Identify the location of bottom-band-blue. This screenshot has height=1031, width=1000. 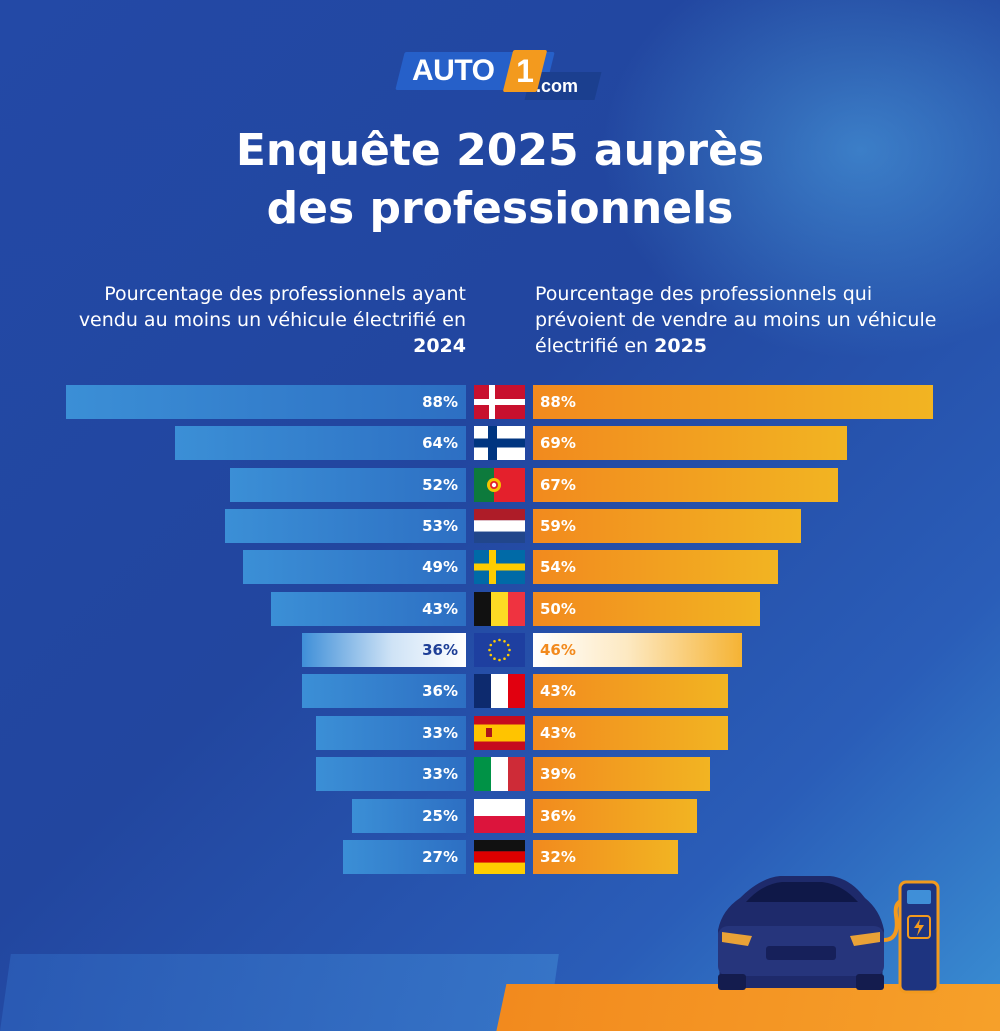
(279, 992).